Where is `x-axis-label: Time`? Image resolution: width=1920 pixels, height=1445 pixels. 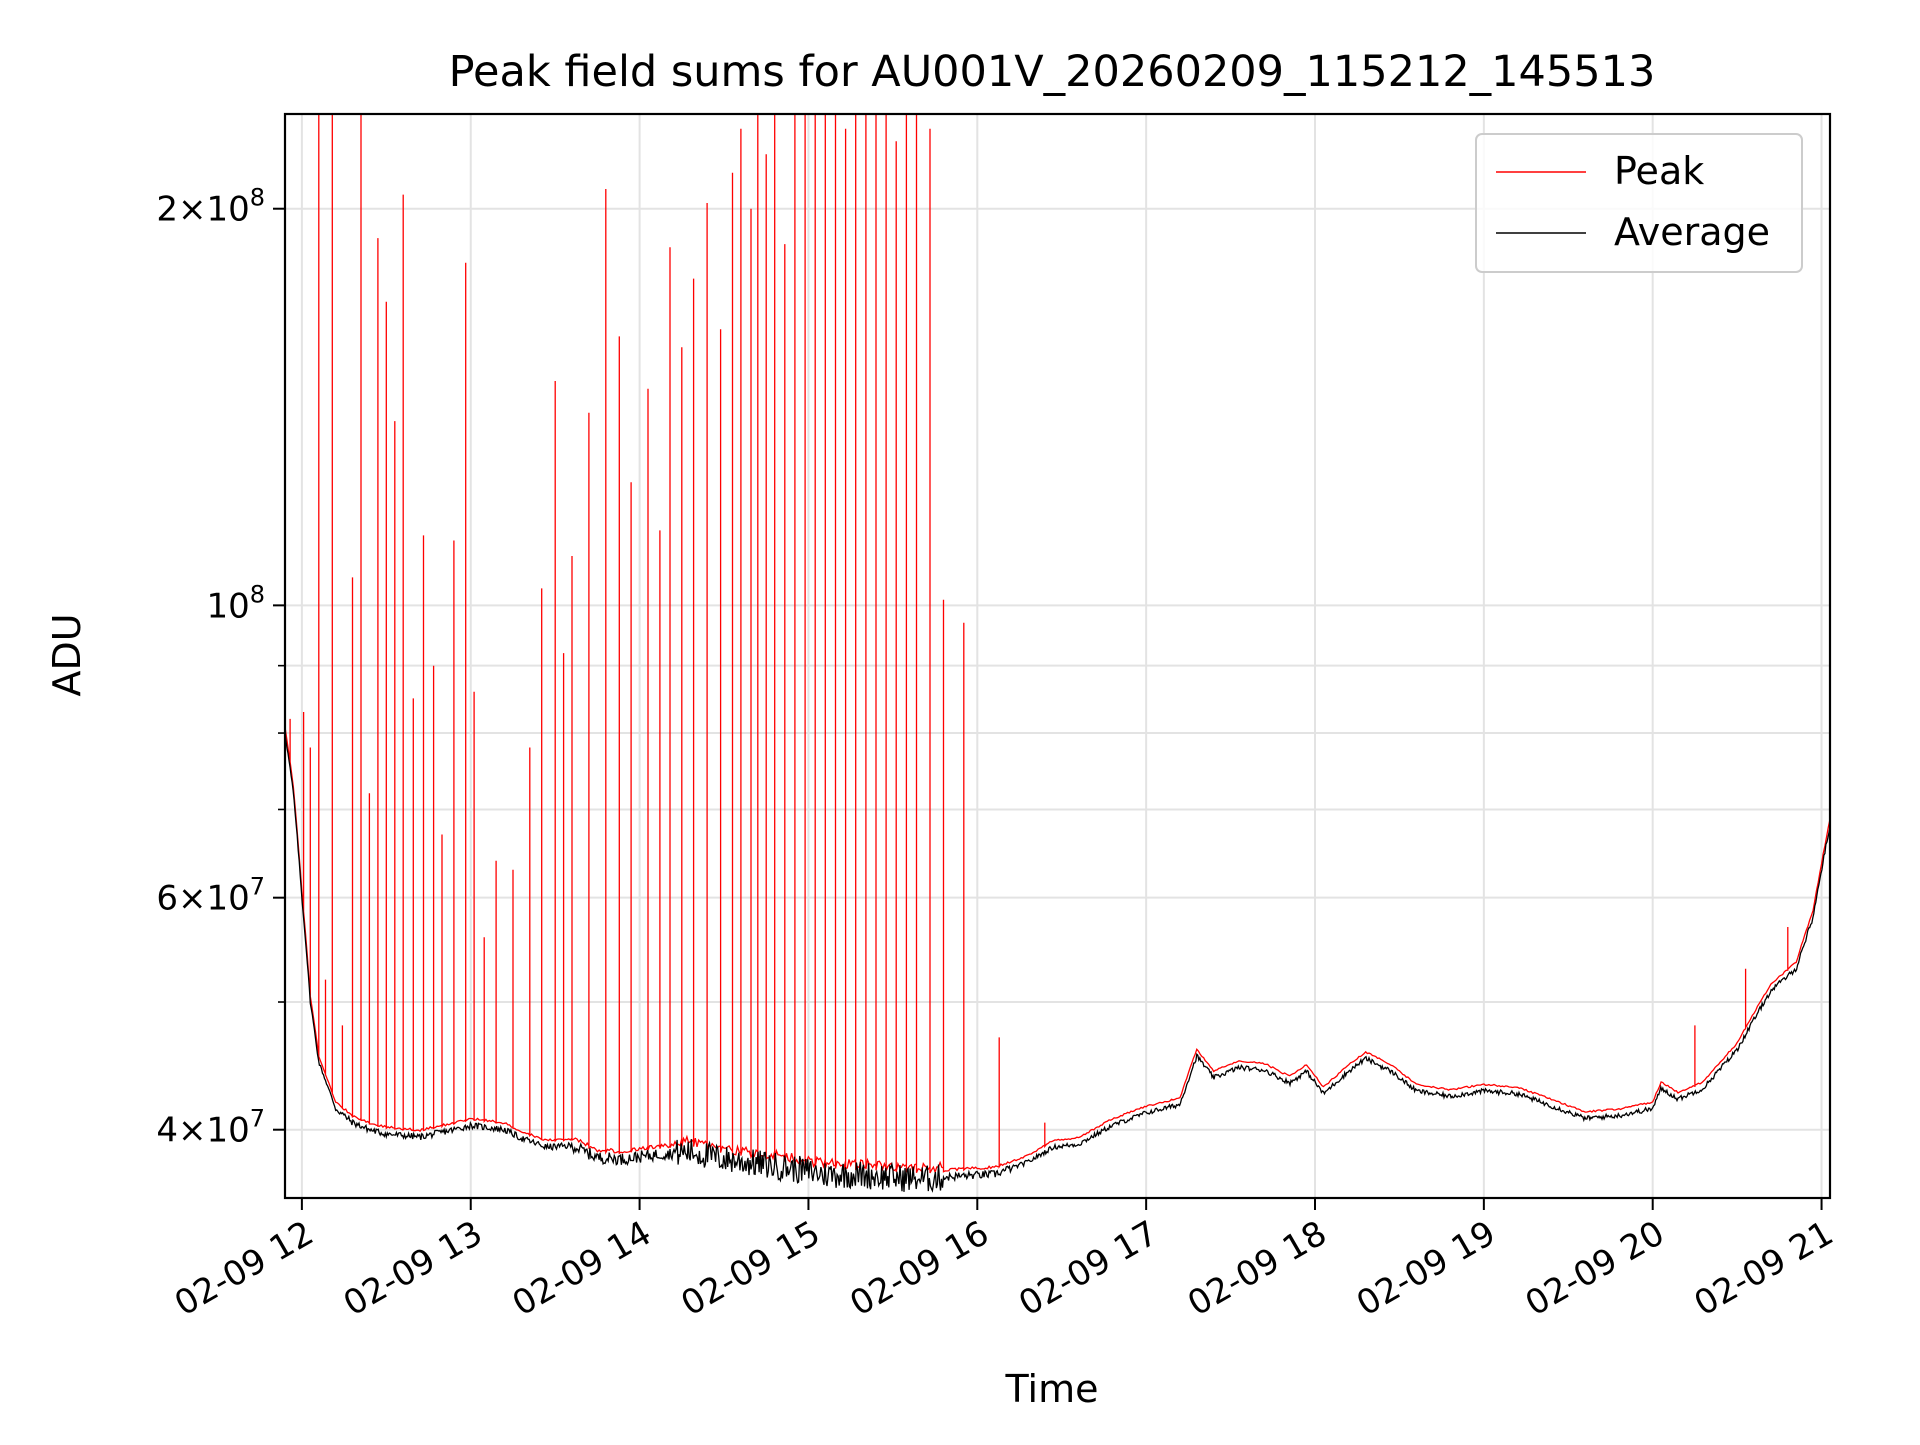
x-axis-label: Time is located at coordinates (1052, 1389).